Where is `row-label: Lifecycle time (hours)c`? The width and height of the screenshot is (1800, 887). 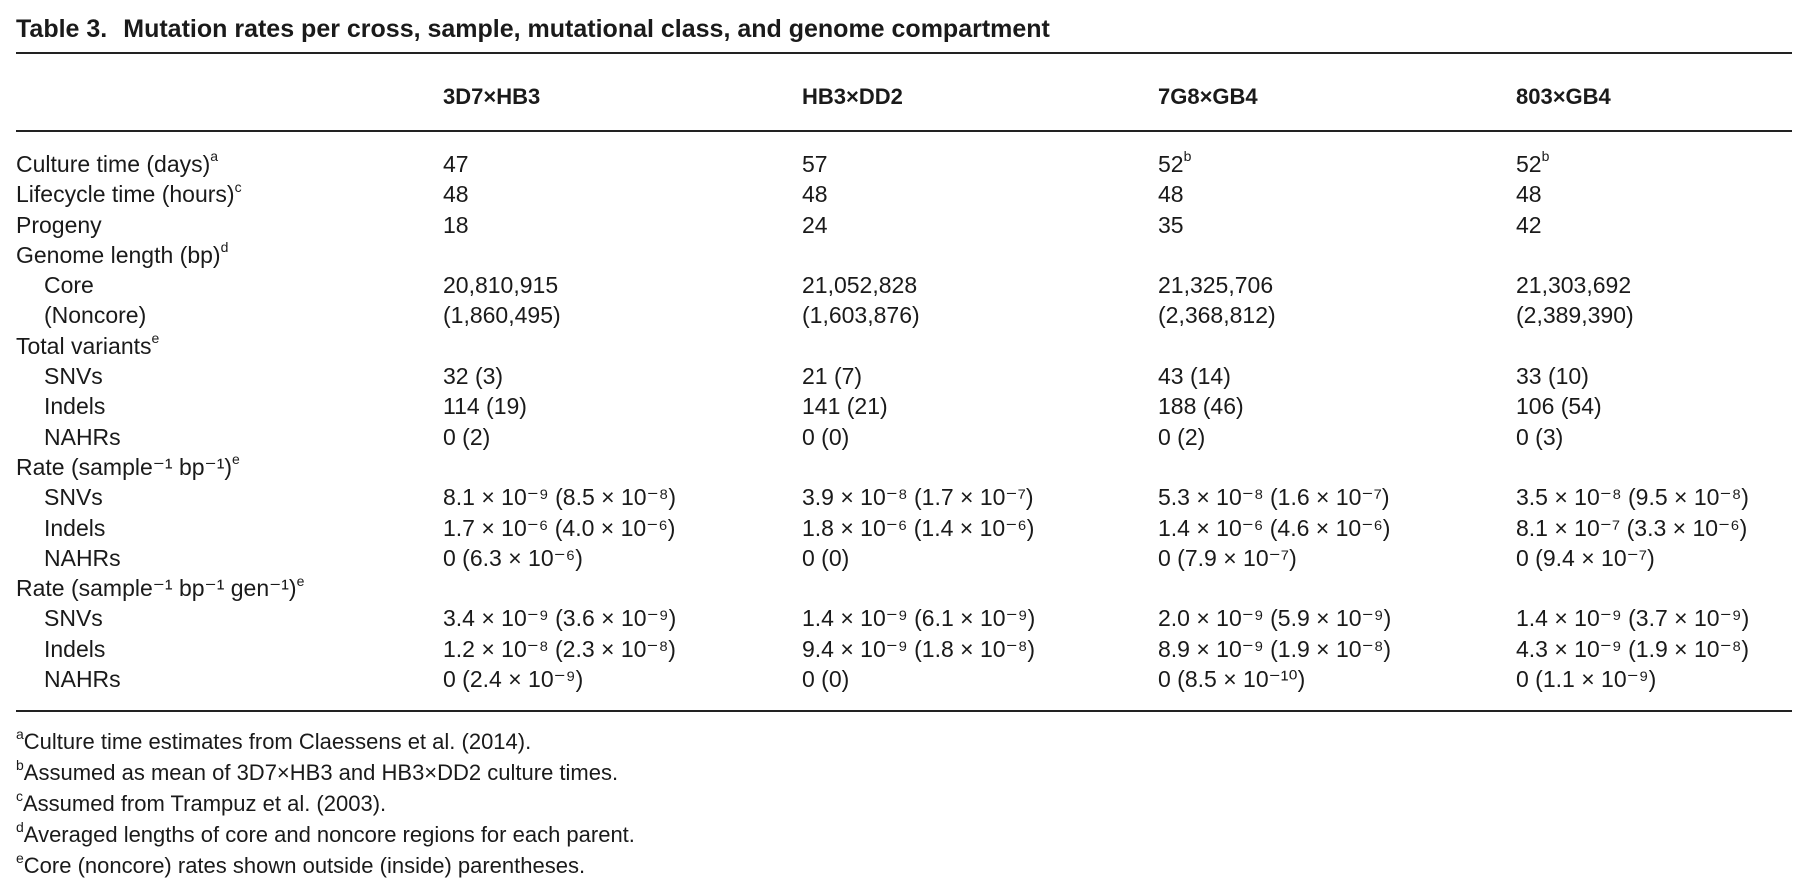
row-label: Lifecycle time (hours)c is located at coordinates (129, 193).